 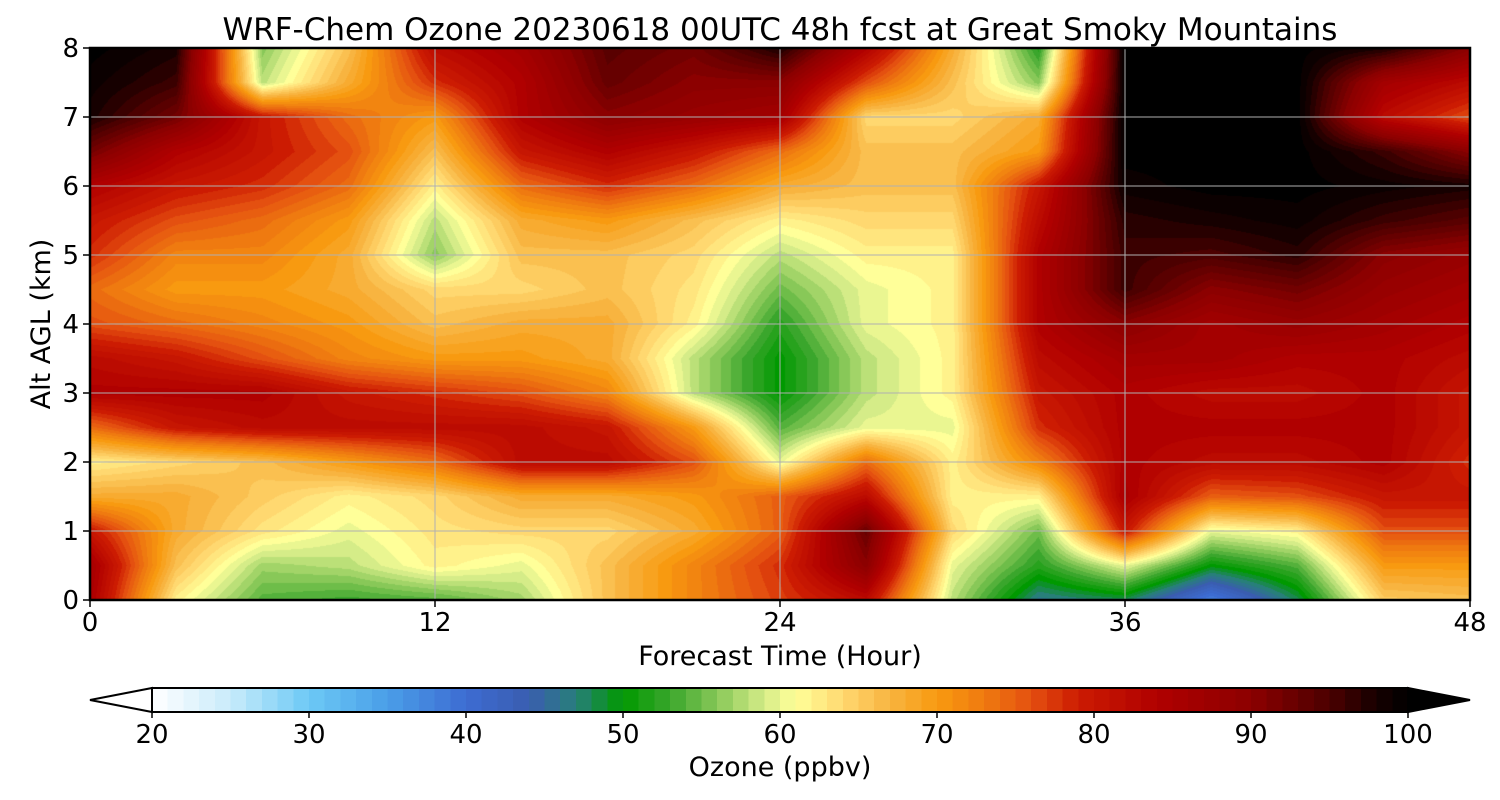 What do you see at coordinates (70, 463) in the screenshot?
I see `y-tick-label: 2` at bounding box center [70, 463].